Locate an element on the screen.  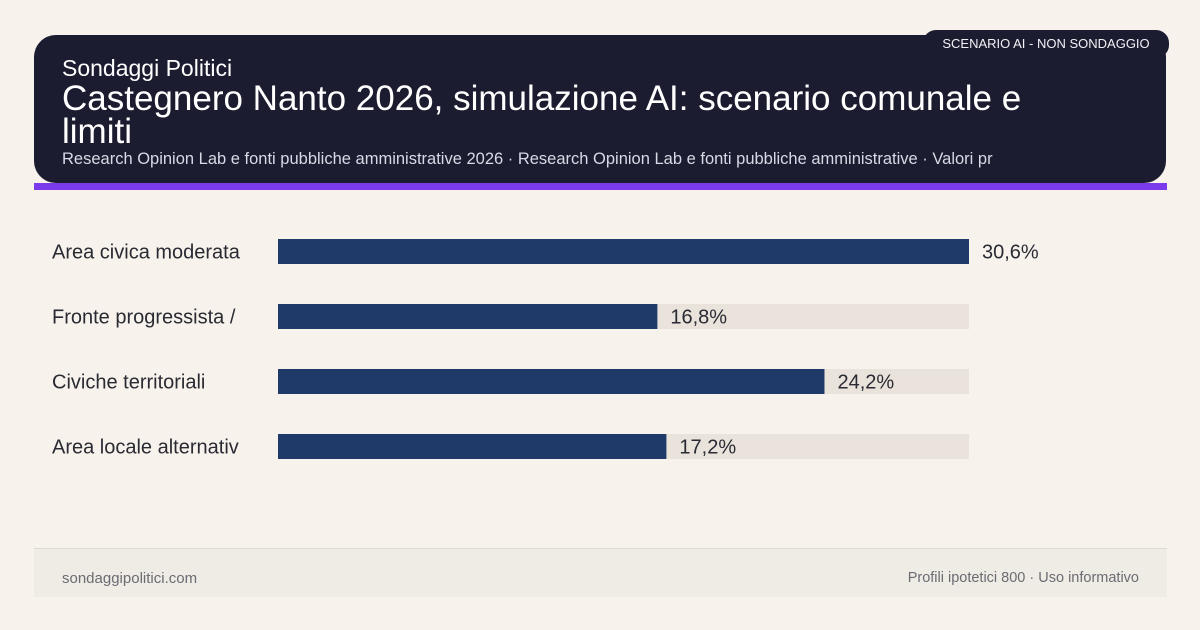
footer-note: Profili ipotetici 800 · Uso informativo is located at coordinates (1023, 578).